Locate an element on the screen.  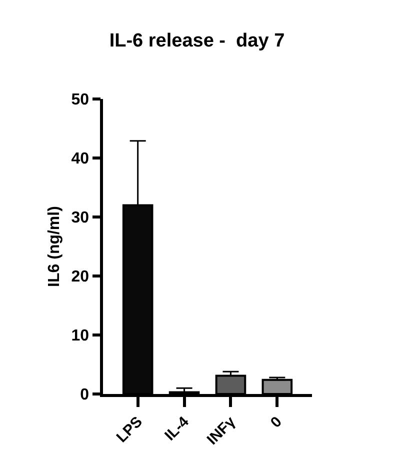
y-tick-label: 50 is located at coordinates (80, 100).